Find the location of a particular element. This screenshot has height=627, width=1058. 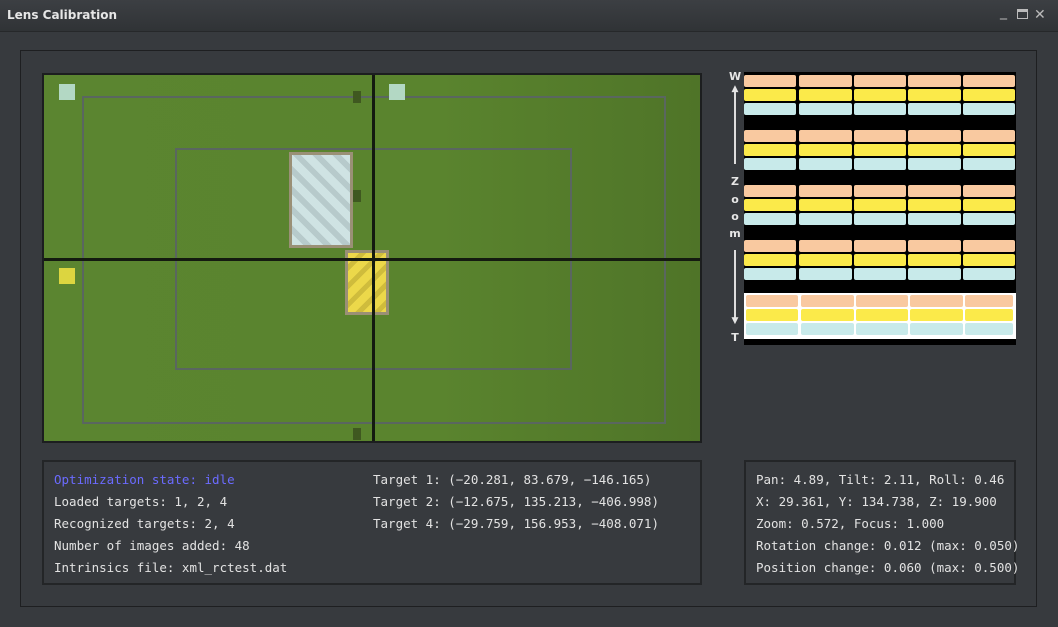

images-added: Number of images added: 48 is located at coordinates (152, 545).